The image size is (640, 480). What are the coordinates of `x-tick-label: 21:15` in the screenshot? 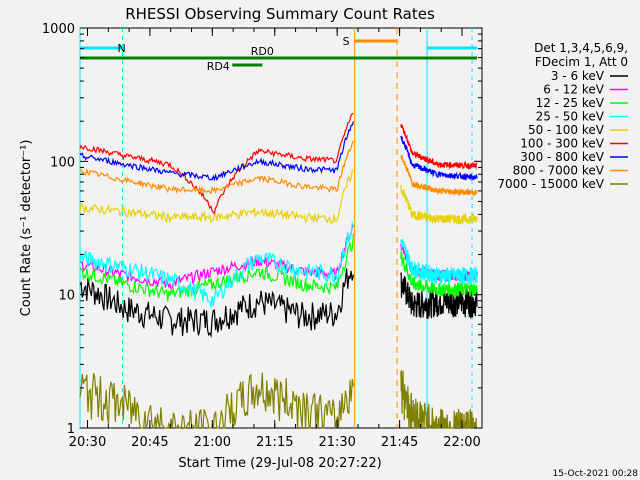 It's located at (274, 442).